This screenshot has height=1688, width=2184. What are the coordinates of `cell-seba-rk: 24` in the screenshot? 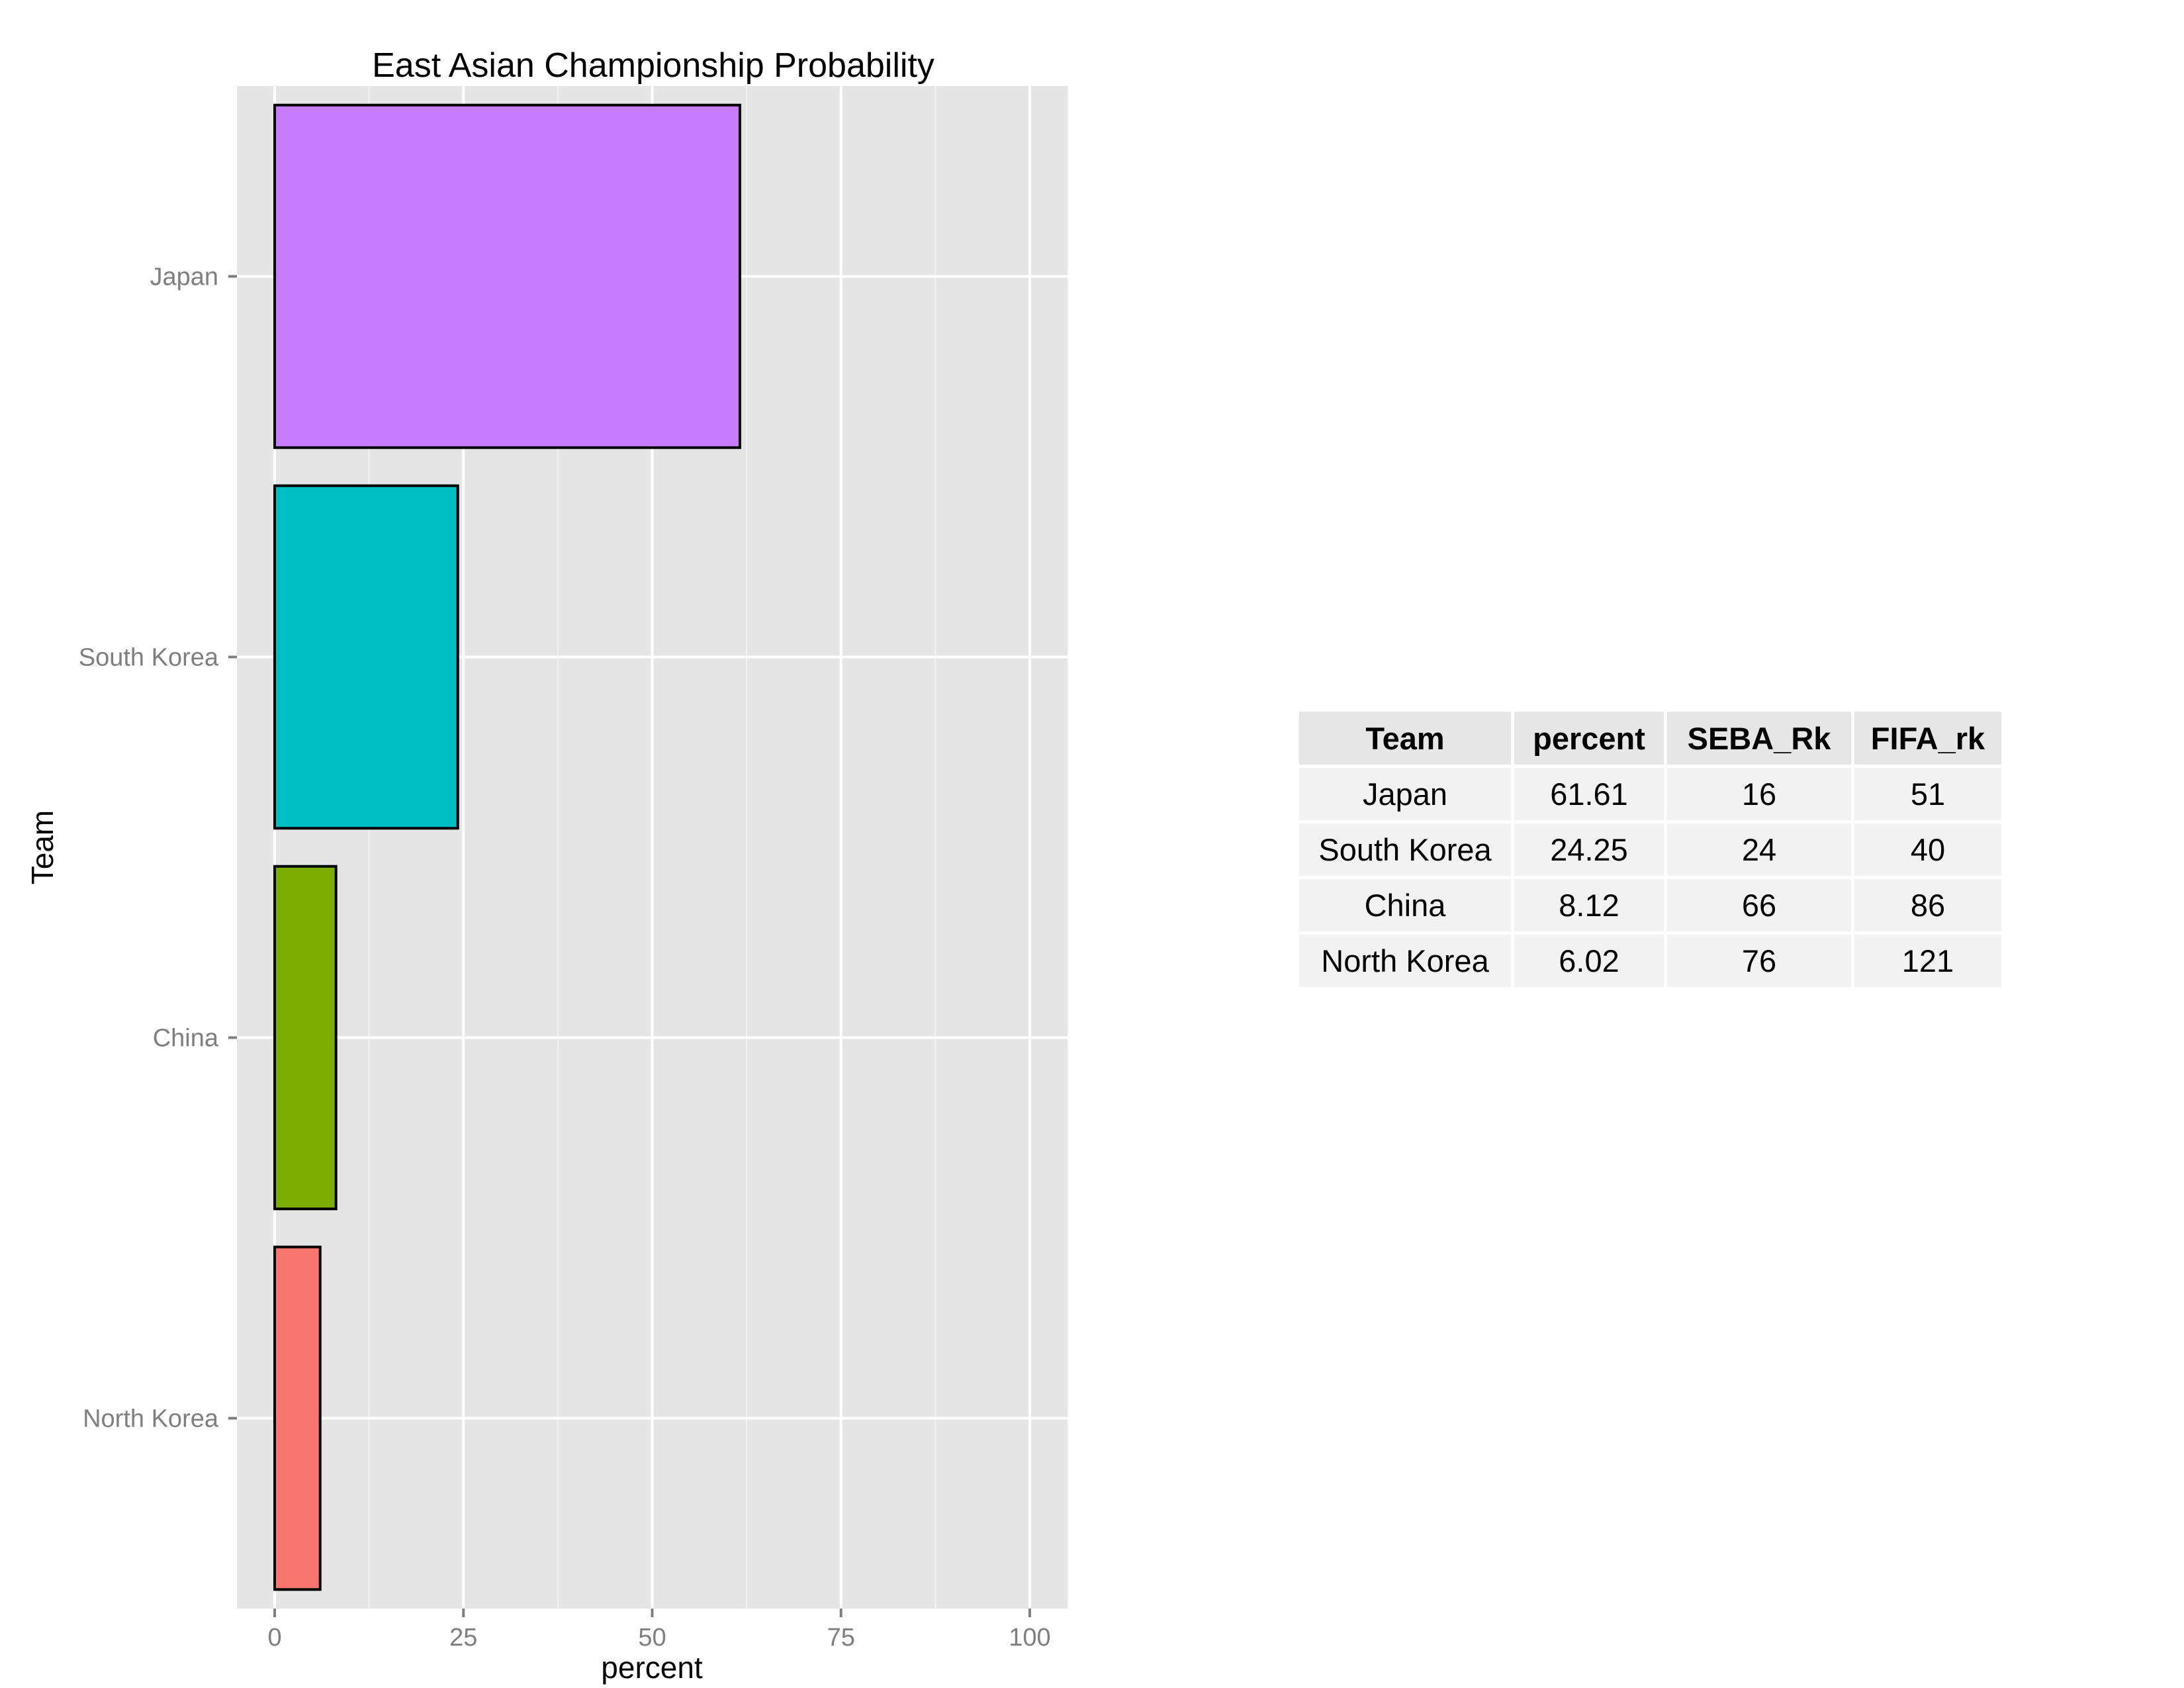 It's located at (1759, 849).